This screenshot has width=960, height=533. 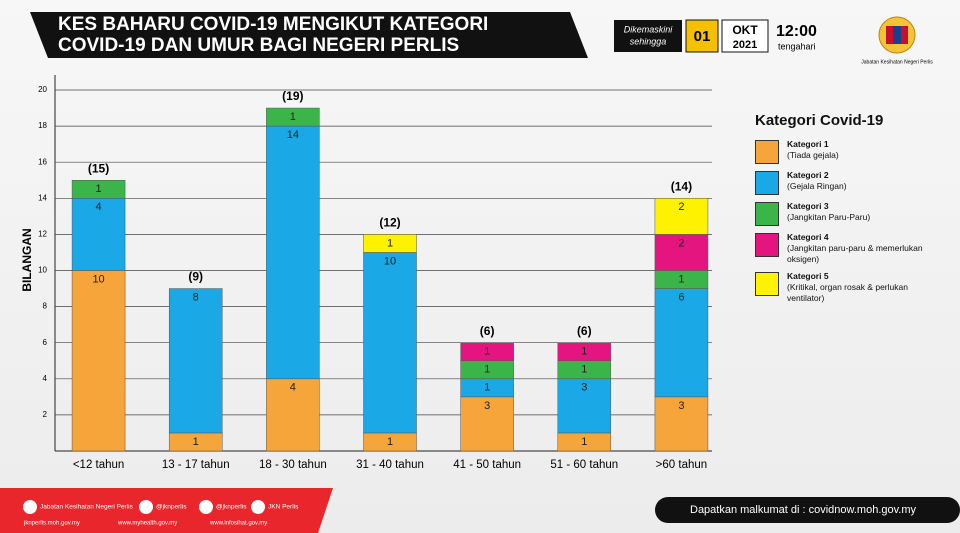 I want to click on legend-title: Kategori Covid-19, so click(x=819, y=120).